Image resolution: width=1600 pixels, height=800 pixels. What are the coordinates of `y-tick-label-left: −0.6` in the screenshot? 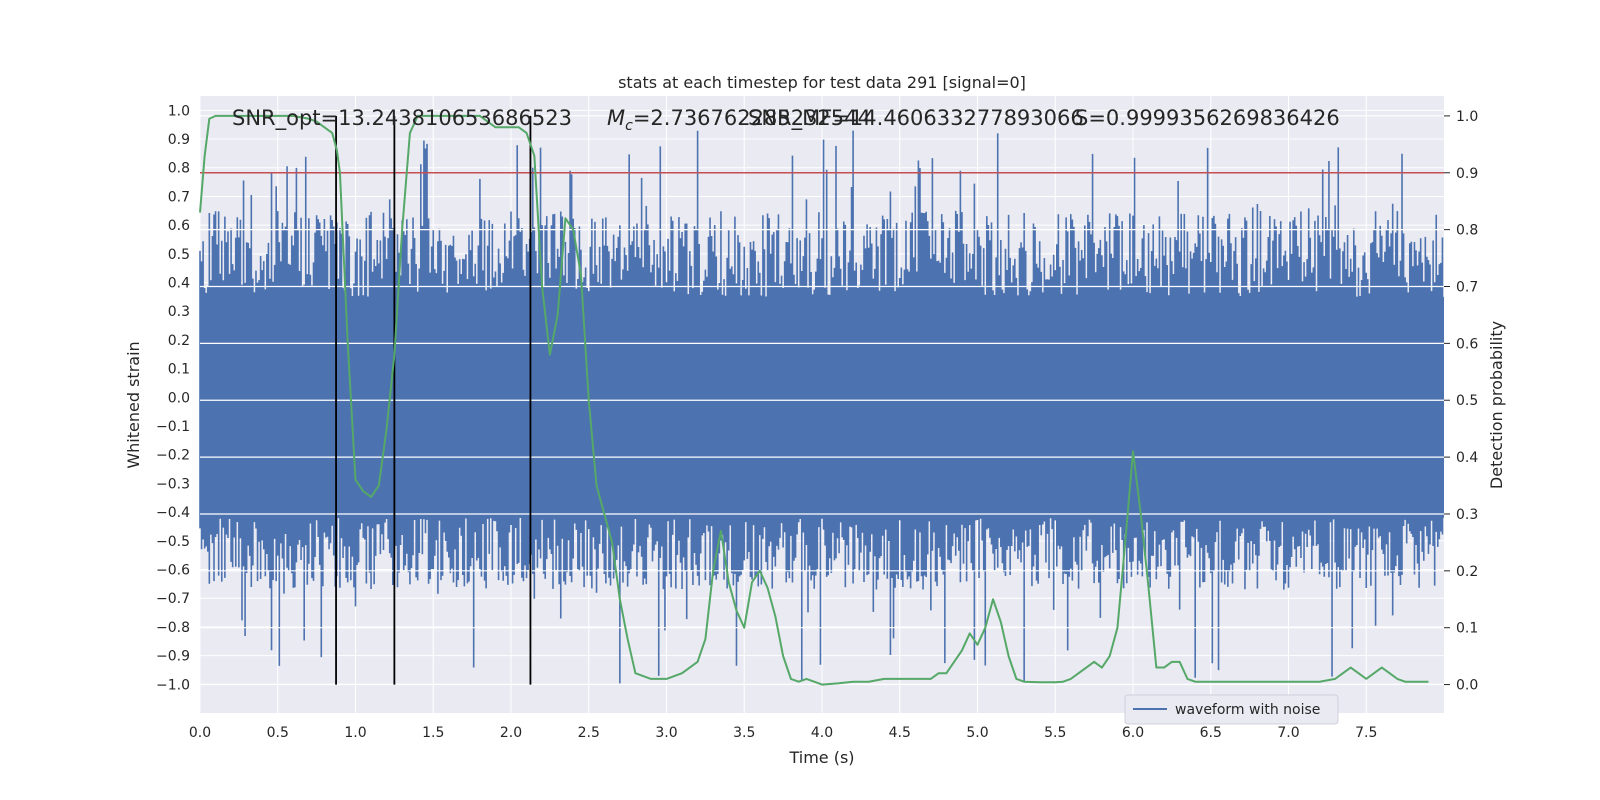 It's located at (173, 571).